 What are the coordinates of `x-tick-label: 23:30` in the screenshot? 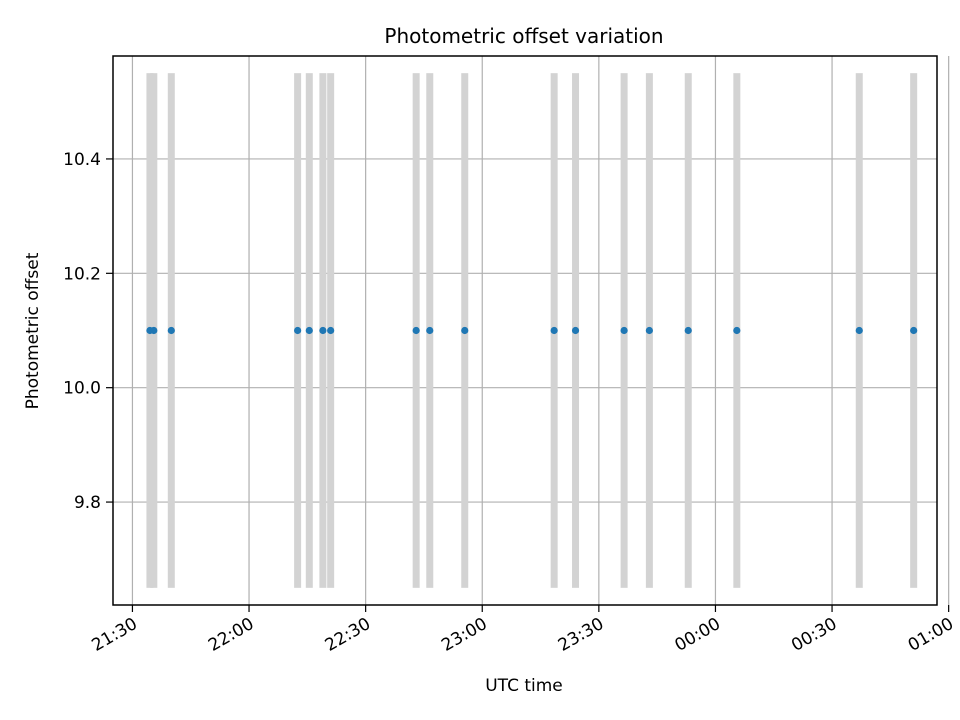 It's located at (581, 635).